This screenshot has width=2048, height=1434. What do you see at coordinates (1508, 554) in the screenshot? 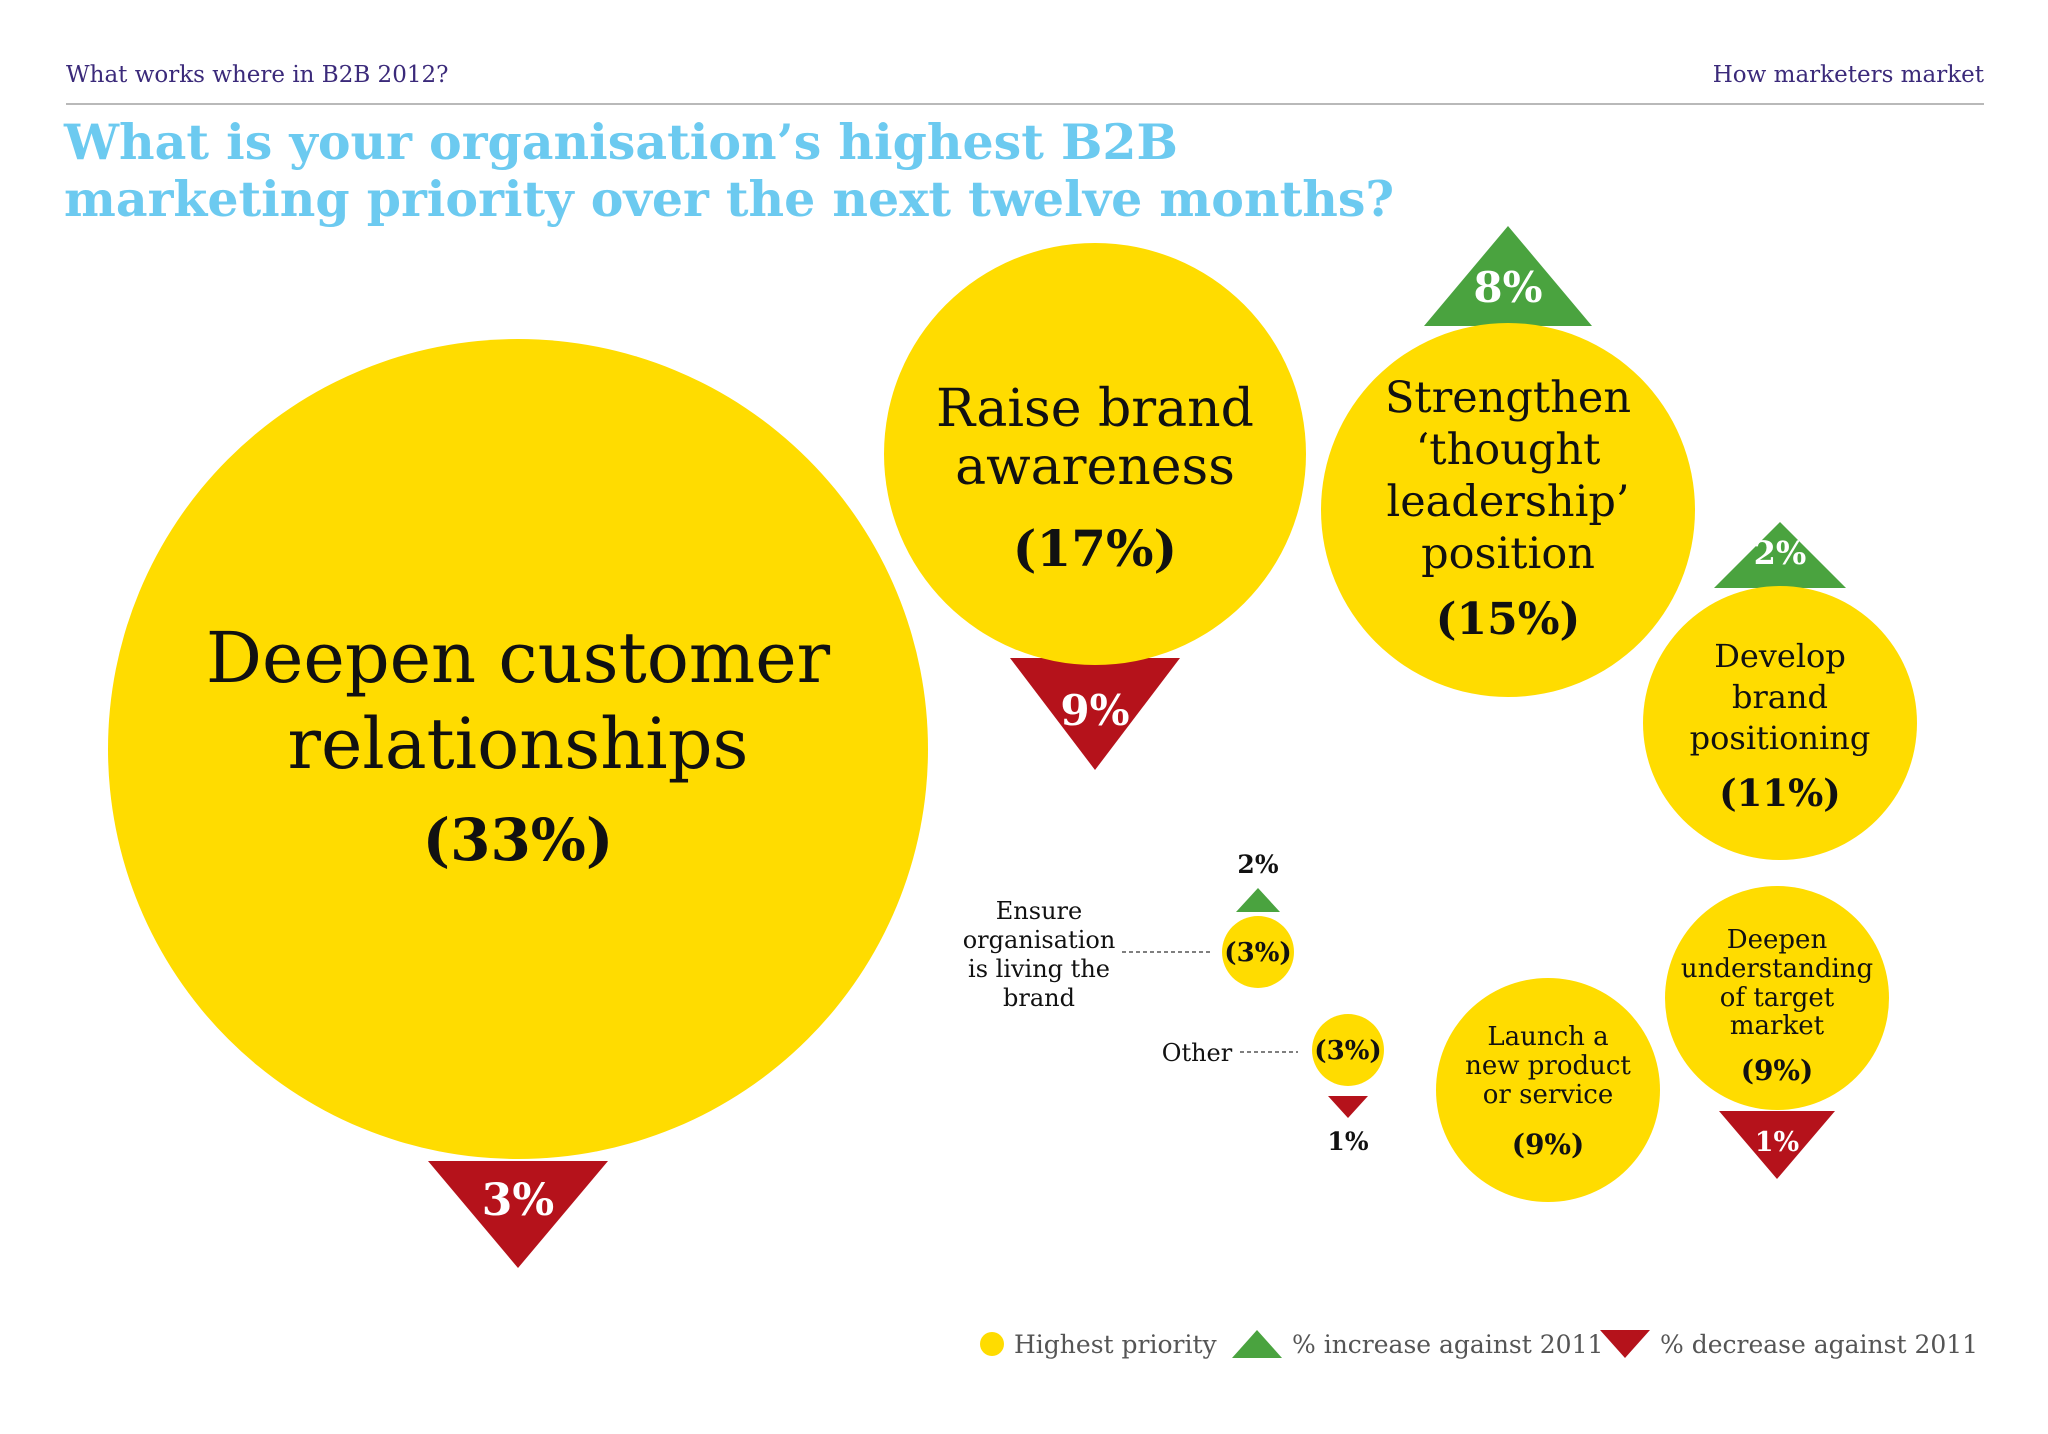
I see `bubble-label-strengthen-thought-leadership-position-line-4: position` at bounding box center [1508, 554].